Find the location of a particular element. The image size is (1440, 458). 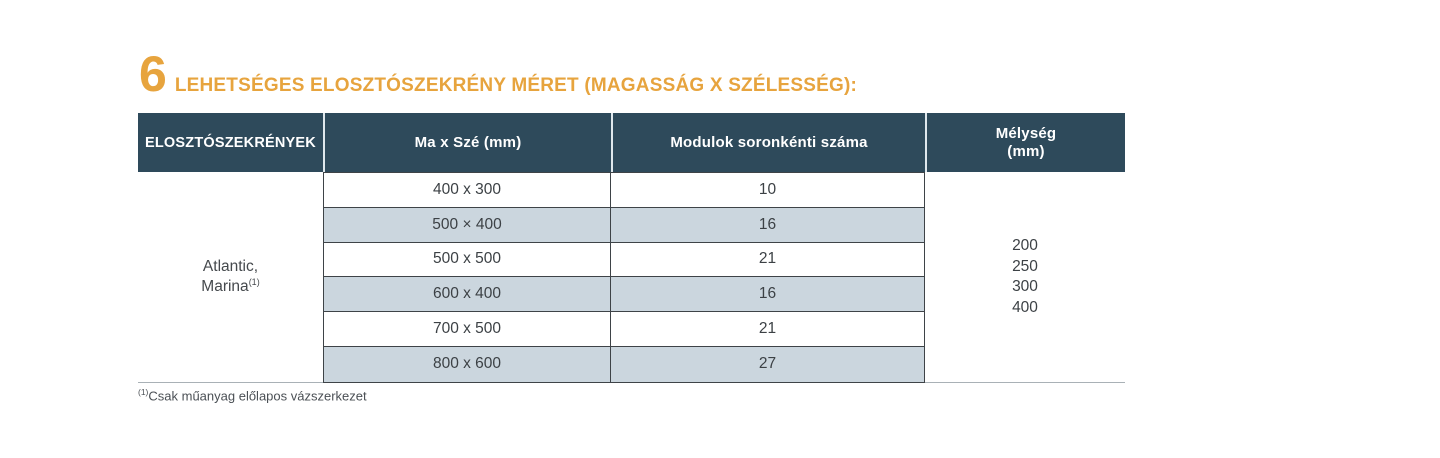

table-row: 700 x 500 21 is located at coordinates (624, 329).